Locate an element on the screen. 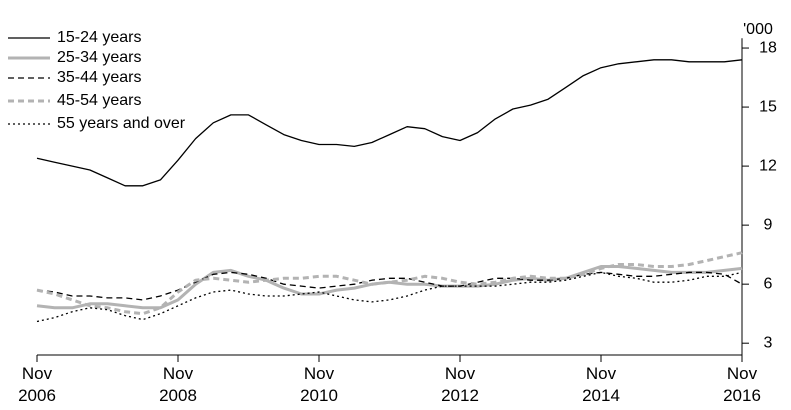 Image resolution: width=791 pixels, height=410 pixels. y-tick-label: 15 is located at coordinates (768, 106).